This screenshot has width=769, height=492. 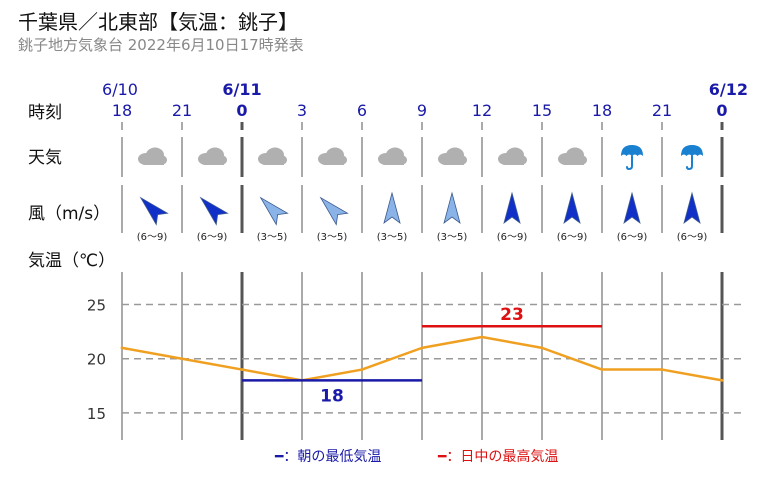 I want to click on min-temp-label: 18, so click(x=332, y=396).